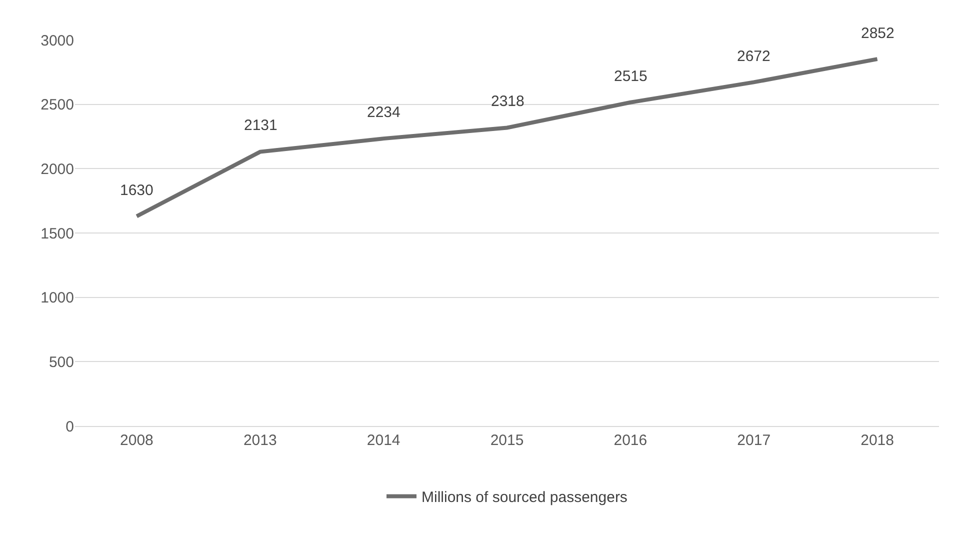  I want to click on legend-label: Millions of sourced passengers, so click(525, 497).